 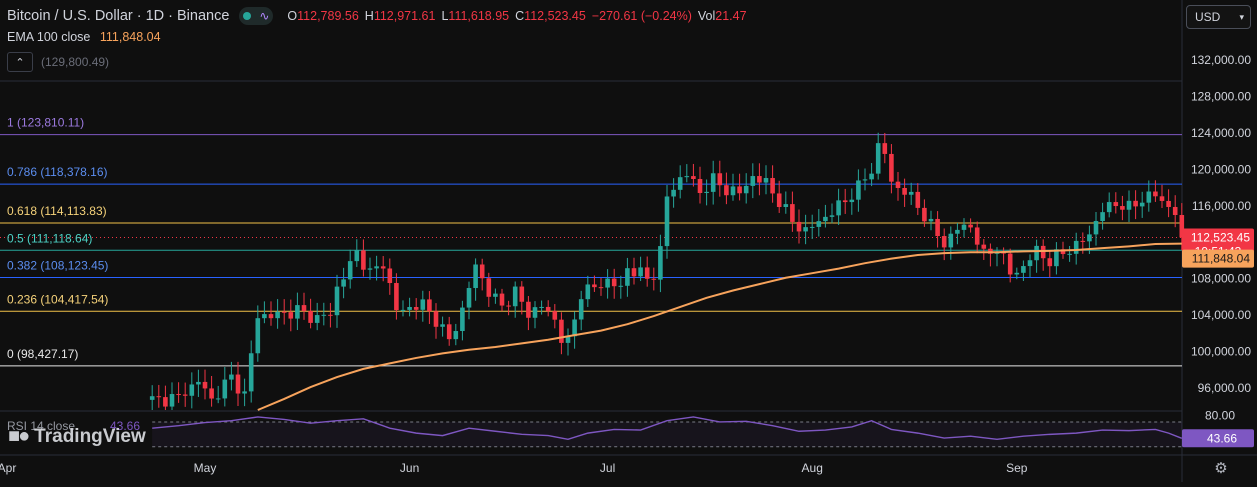 I want to click on time-tick-label: Sep, so click(x=1017, y=468).